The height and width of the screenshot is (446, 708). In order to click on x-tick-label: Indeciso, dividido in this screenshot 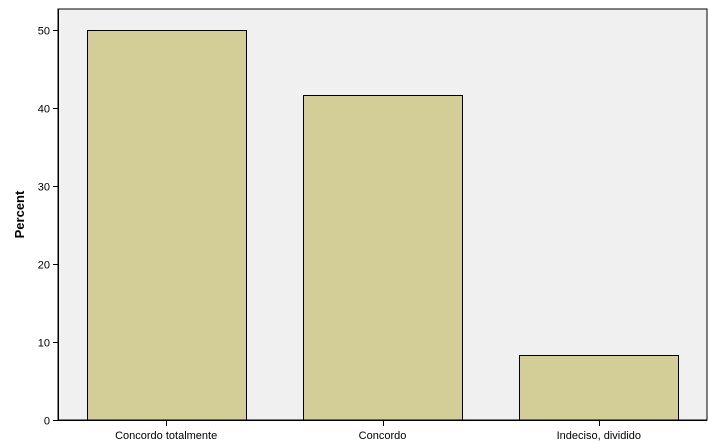, I will do `click(599, 436)`.